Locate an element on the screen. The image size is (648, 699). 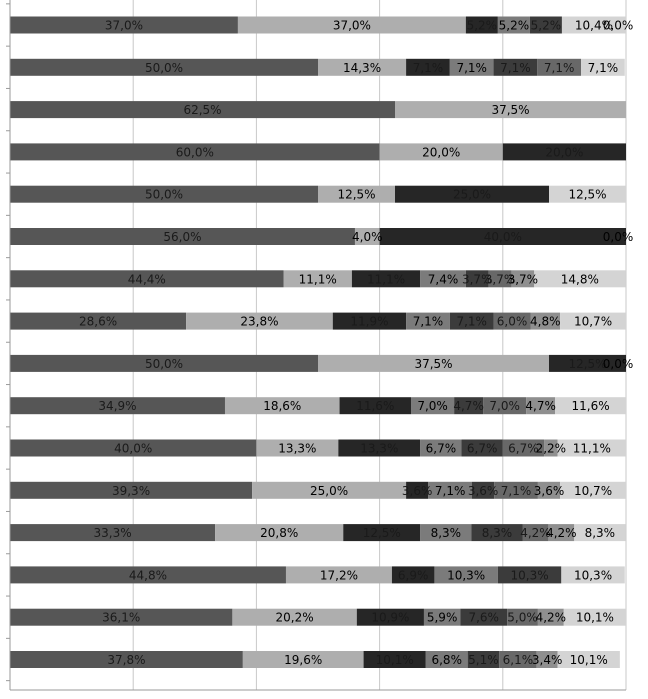
data-label: 20,2% is located at coordinates (295, 618).